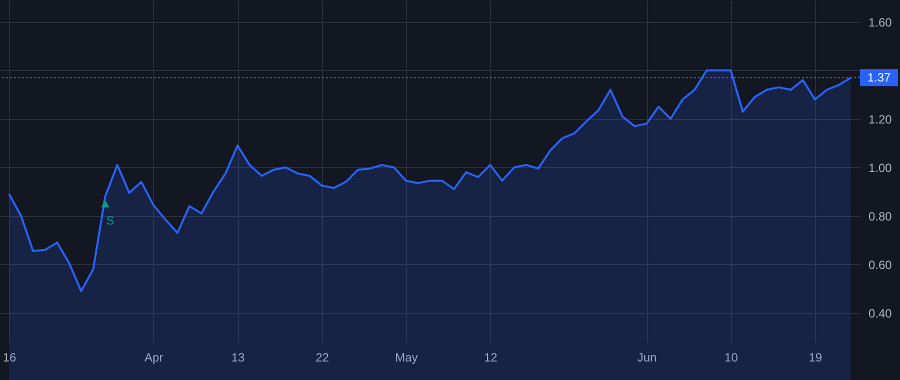 The height and width of the screenshot is (380, 900). I want to click on x-tick-label: 16, so click(9, 357).